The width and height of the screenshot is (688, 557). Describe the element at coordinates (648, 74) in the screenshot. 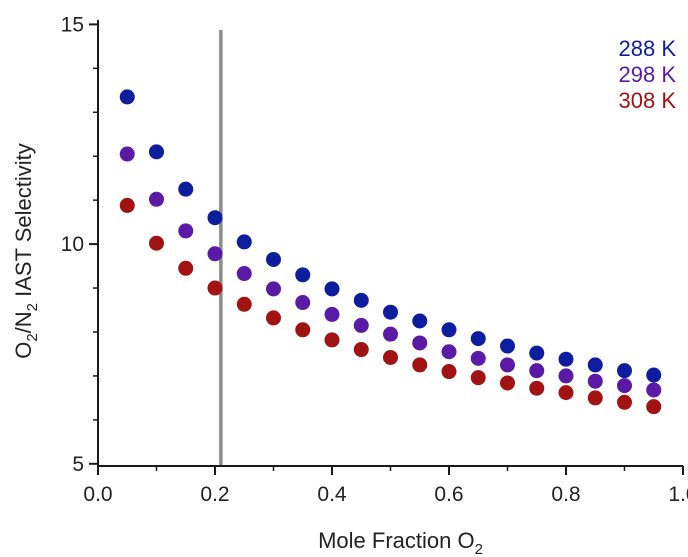

I see `legend-entry: 298 K` at that location.